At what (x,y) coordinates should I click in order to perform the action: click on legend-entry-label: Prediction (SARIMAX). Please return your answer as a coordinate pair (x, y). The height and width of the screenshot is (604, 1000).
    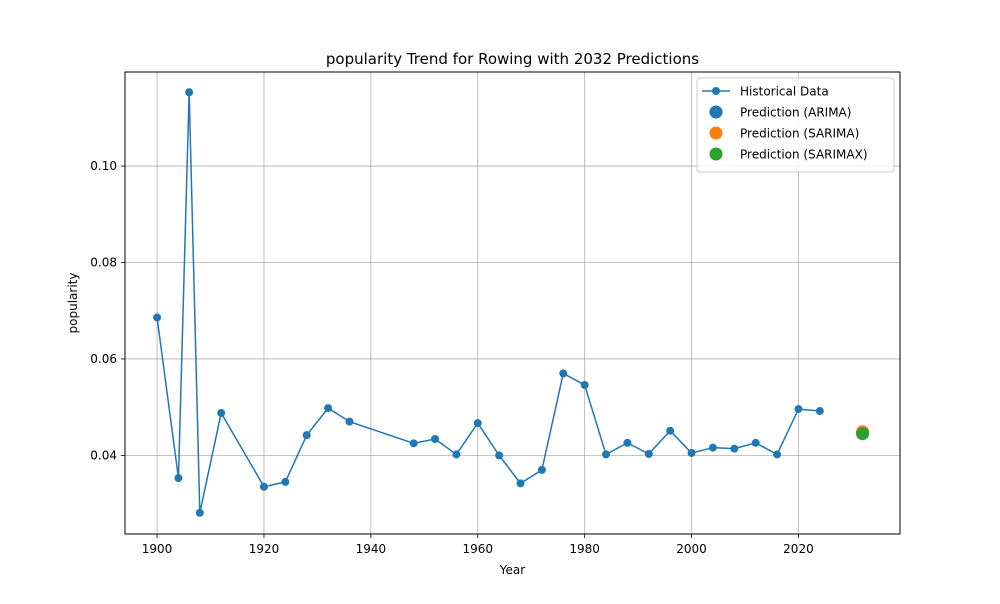
    Looking at the image, I should click on (804, 155).